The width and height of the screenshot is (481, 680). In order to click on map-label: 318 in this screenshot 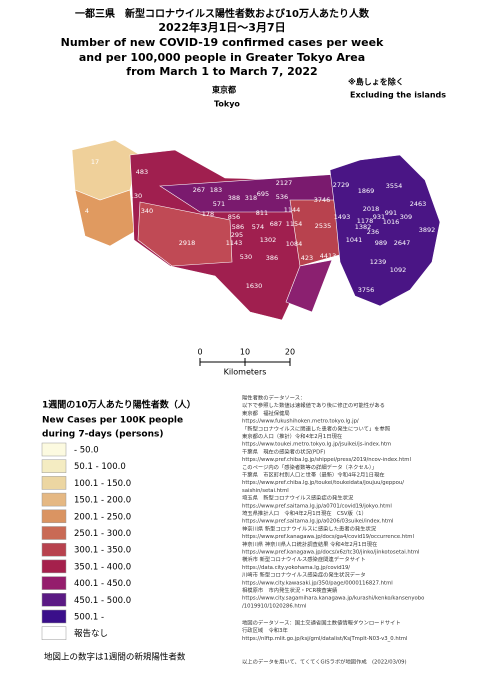, I will do `click(251, 198)`.